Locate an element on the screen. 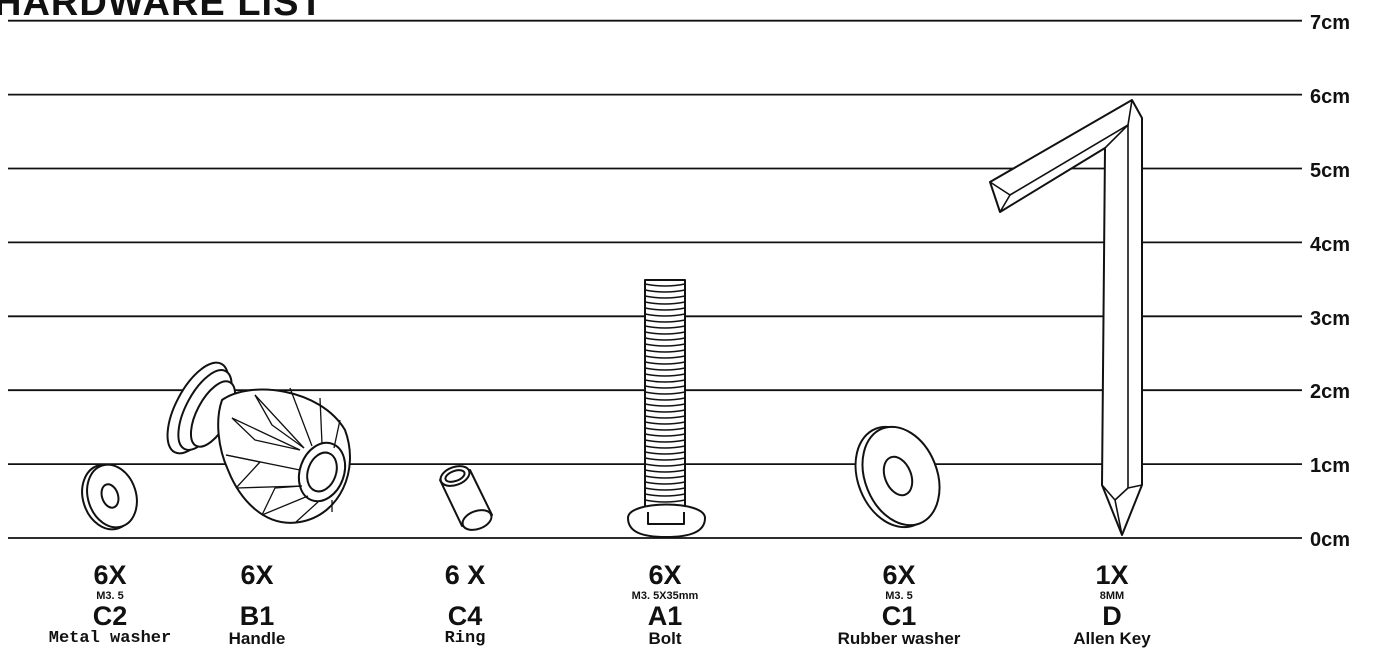  item-a1: 6X M3. 5X35mm A1 Bolt is located at coordinates (665, 604).